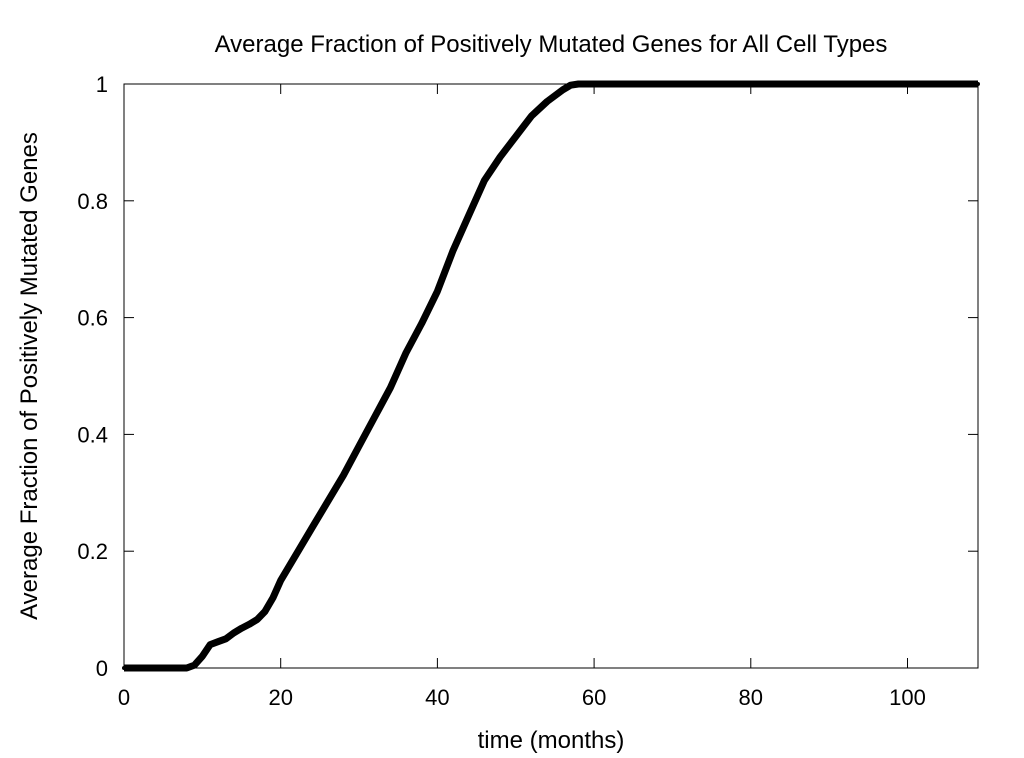 The width and height of the screenshot is (1024, 758). I want to click on x-axis-label: time (months), so click(551, 740).